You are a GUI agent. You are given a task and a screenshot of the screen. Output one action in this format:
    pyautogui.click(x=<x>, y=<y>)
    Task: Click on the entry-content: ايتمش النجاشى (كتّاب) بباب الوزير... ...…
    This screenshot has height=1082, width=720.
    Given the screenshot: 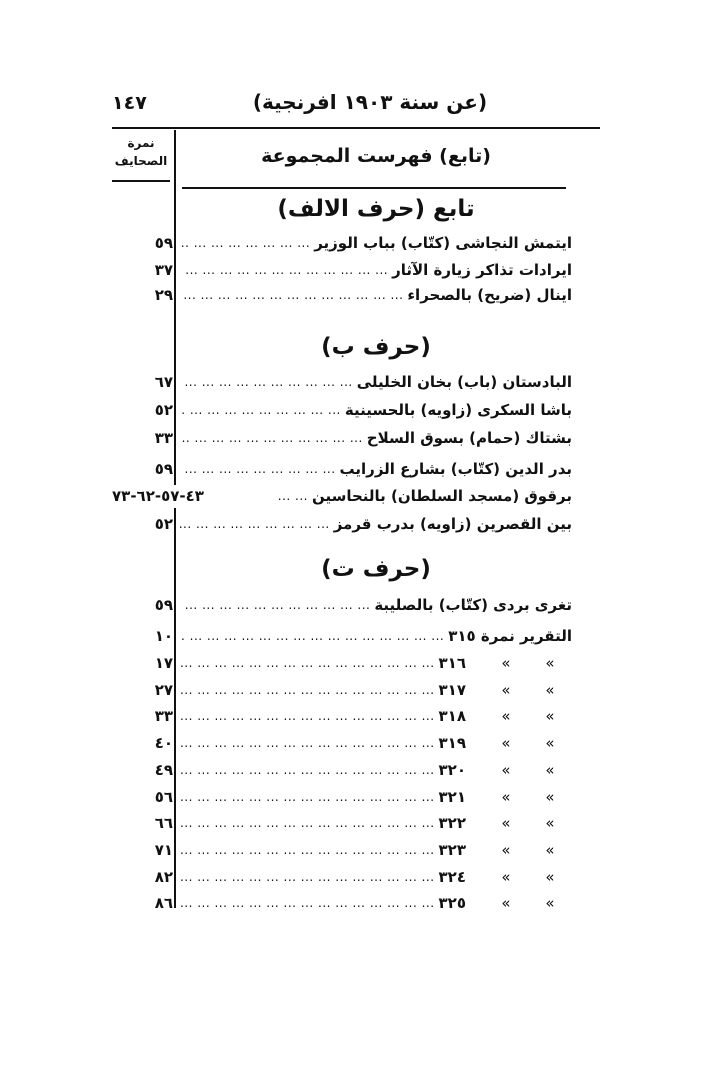 What is the action you would take?
    pyautogui.click(x=376, y=243)
    